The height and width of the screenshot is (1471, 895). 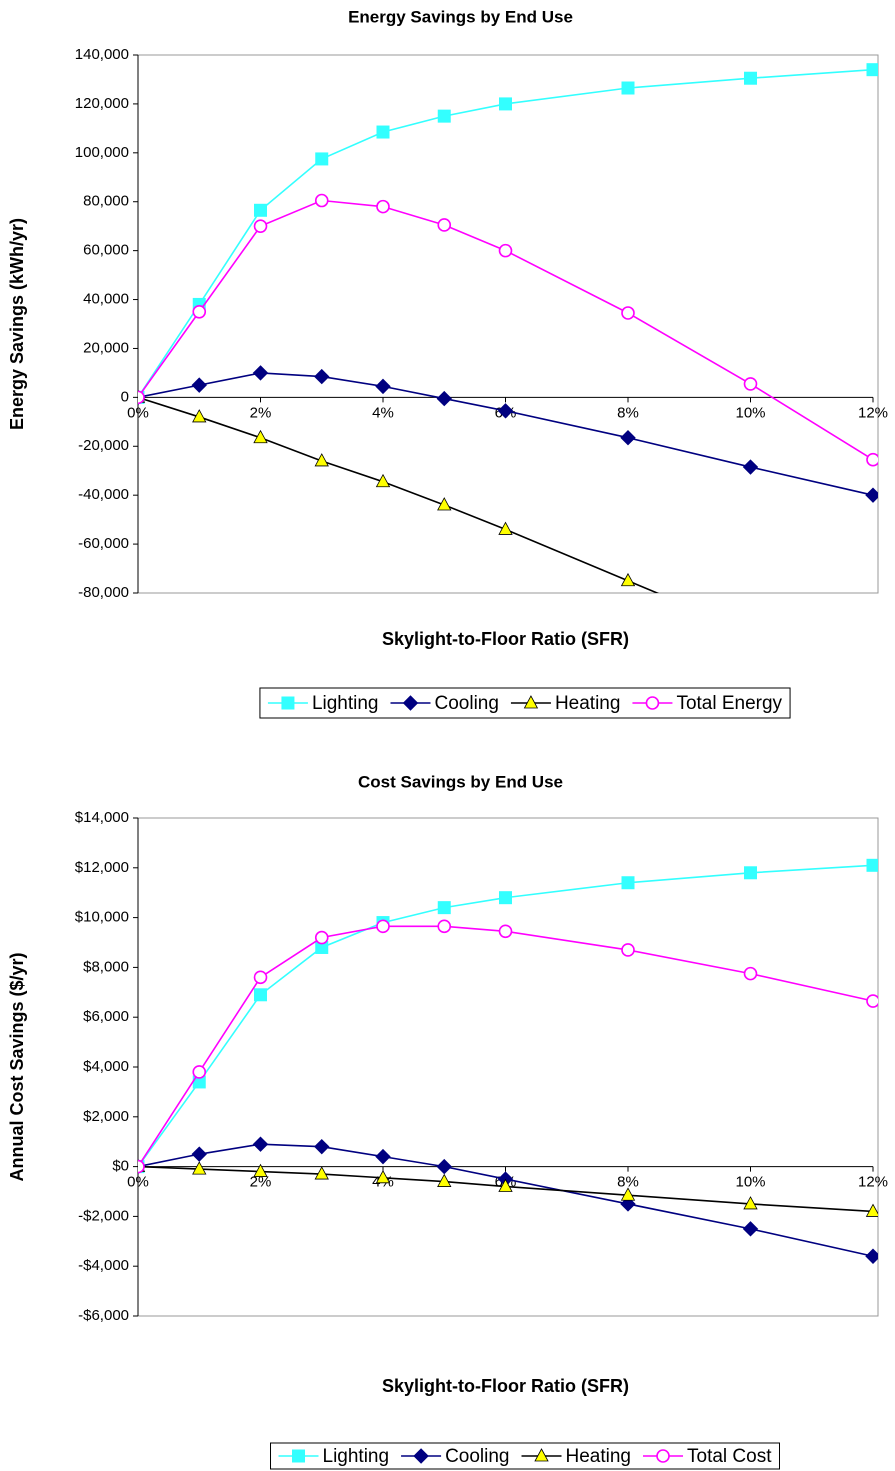 What do you see at coordinates (102, 867) in the screenshot?
I see `y-tick-label: $12,000` at bounding box center [102, 867].